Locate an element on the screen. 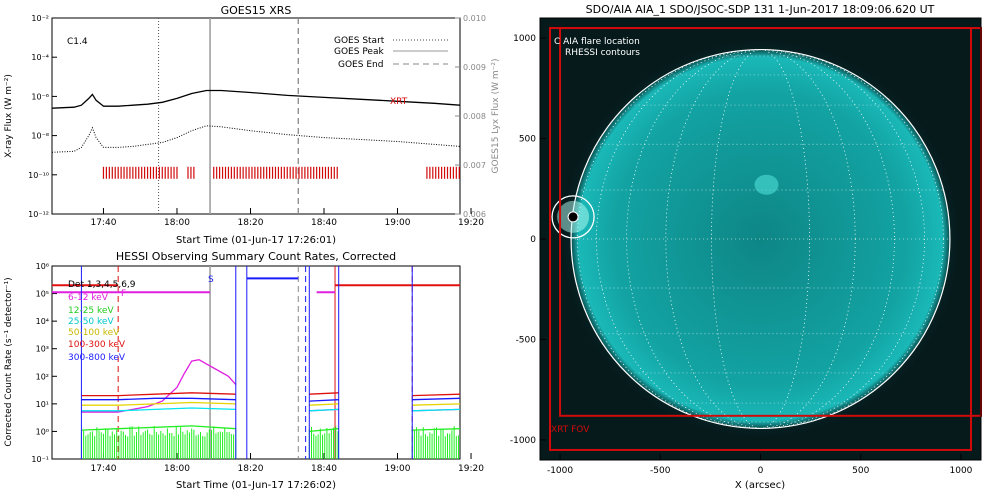 Image resolution: width=1000 pixels, height=500 pixels. legend-goes-end: GOES End is located at coordinates (360, 65).